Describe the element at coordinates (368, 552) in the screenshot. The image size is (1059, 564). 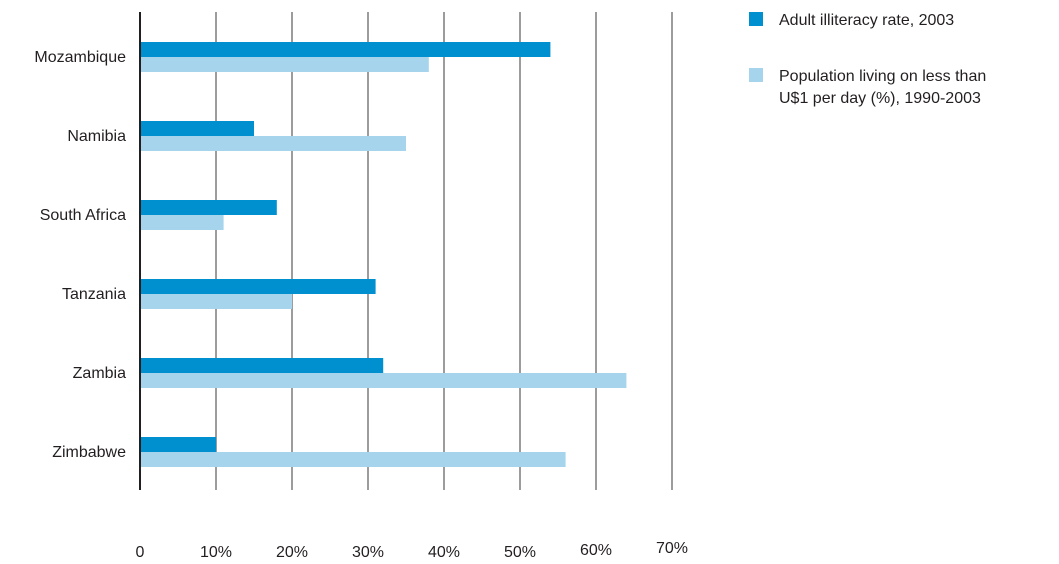
I see `x-tick-label: 30%` at that location.